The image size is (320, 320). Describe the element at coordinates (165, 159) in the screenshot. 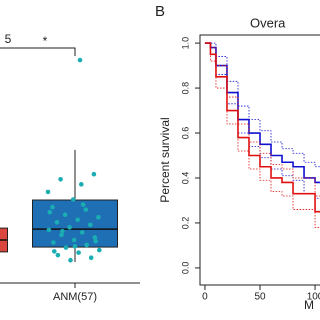

I see `y-axis-label: Percent survival` at that location.